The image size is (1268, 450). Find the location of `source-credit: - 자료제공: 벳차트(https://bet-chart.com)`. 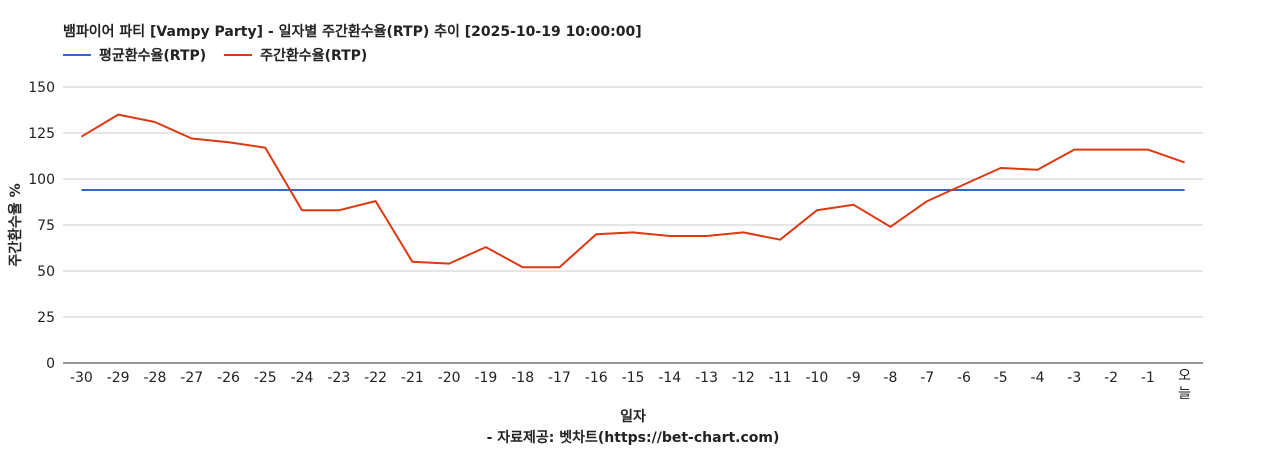

source-credit: - 자료제공: 벳차트(https://bet-chart.com) is located at coordinates (633, 437).